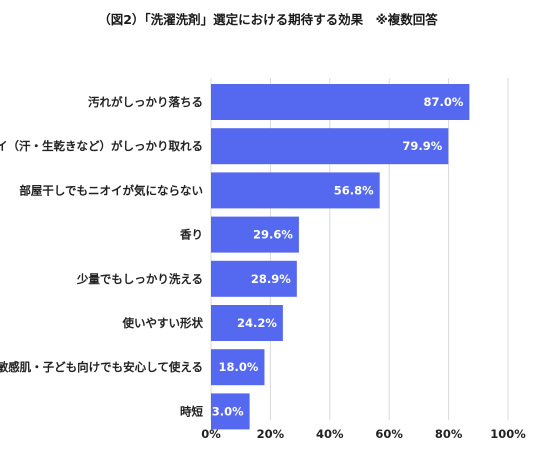  Describe the element at coordinates (330, 434) in the screenshot. I see `x-tick-label: 40%` at that location.